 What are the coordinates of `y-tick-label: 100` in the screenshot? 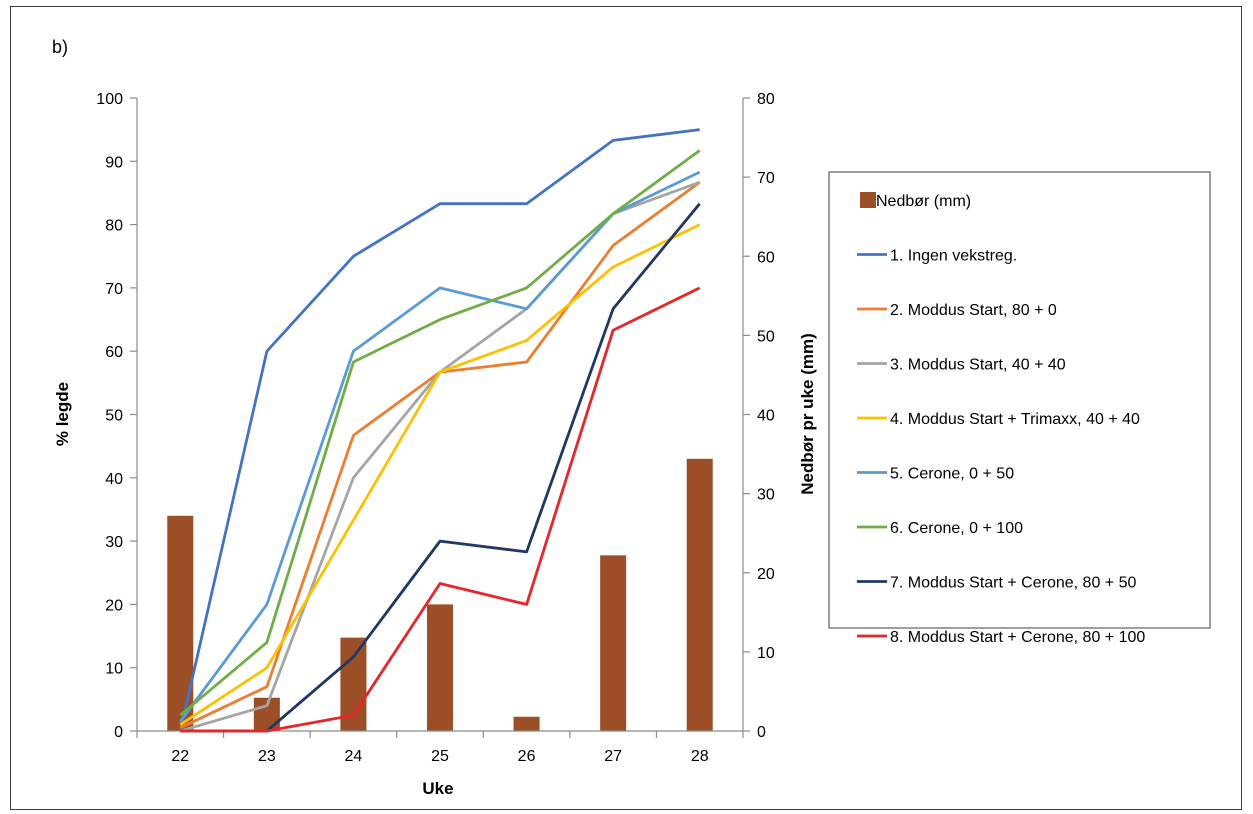 It's located at (109, 99).